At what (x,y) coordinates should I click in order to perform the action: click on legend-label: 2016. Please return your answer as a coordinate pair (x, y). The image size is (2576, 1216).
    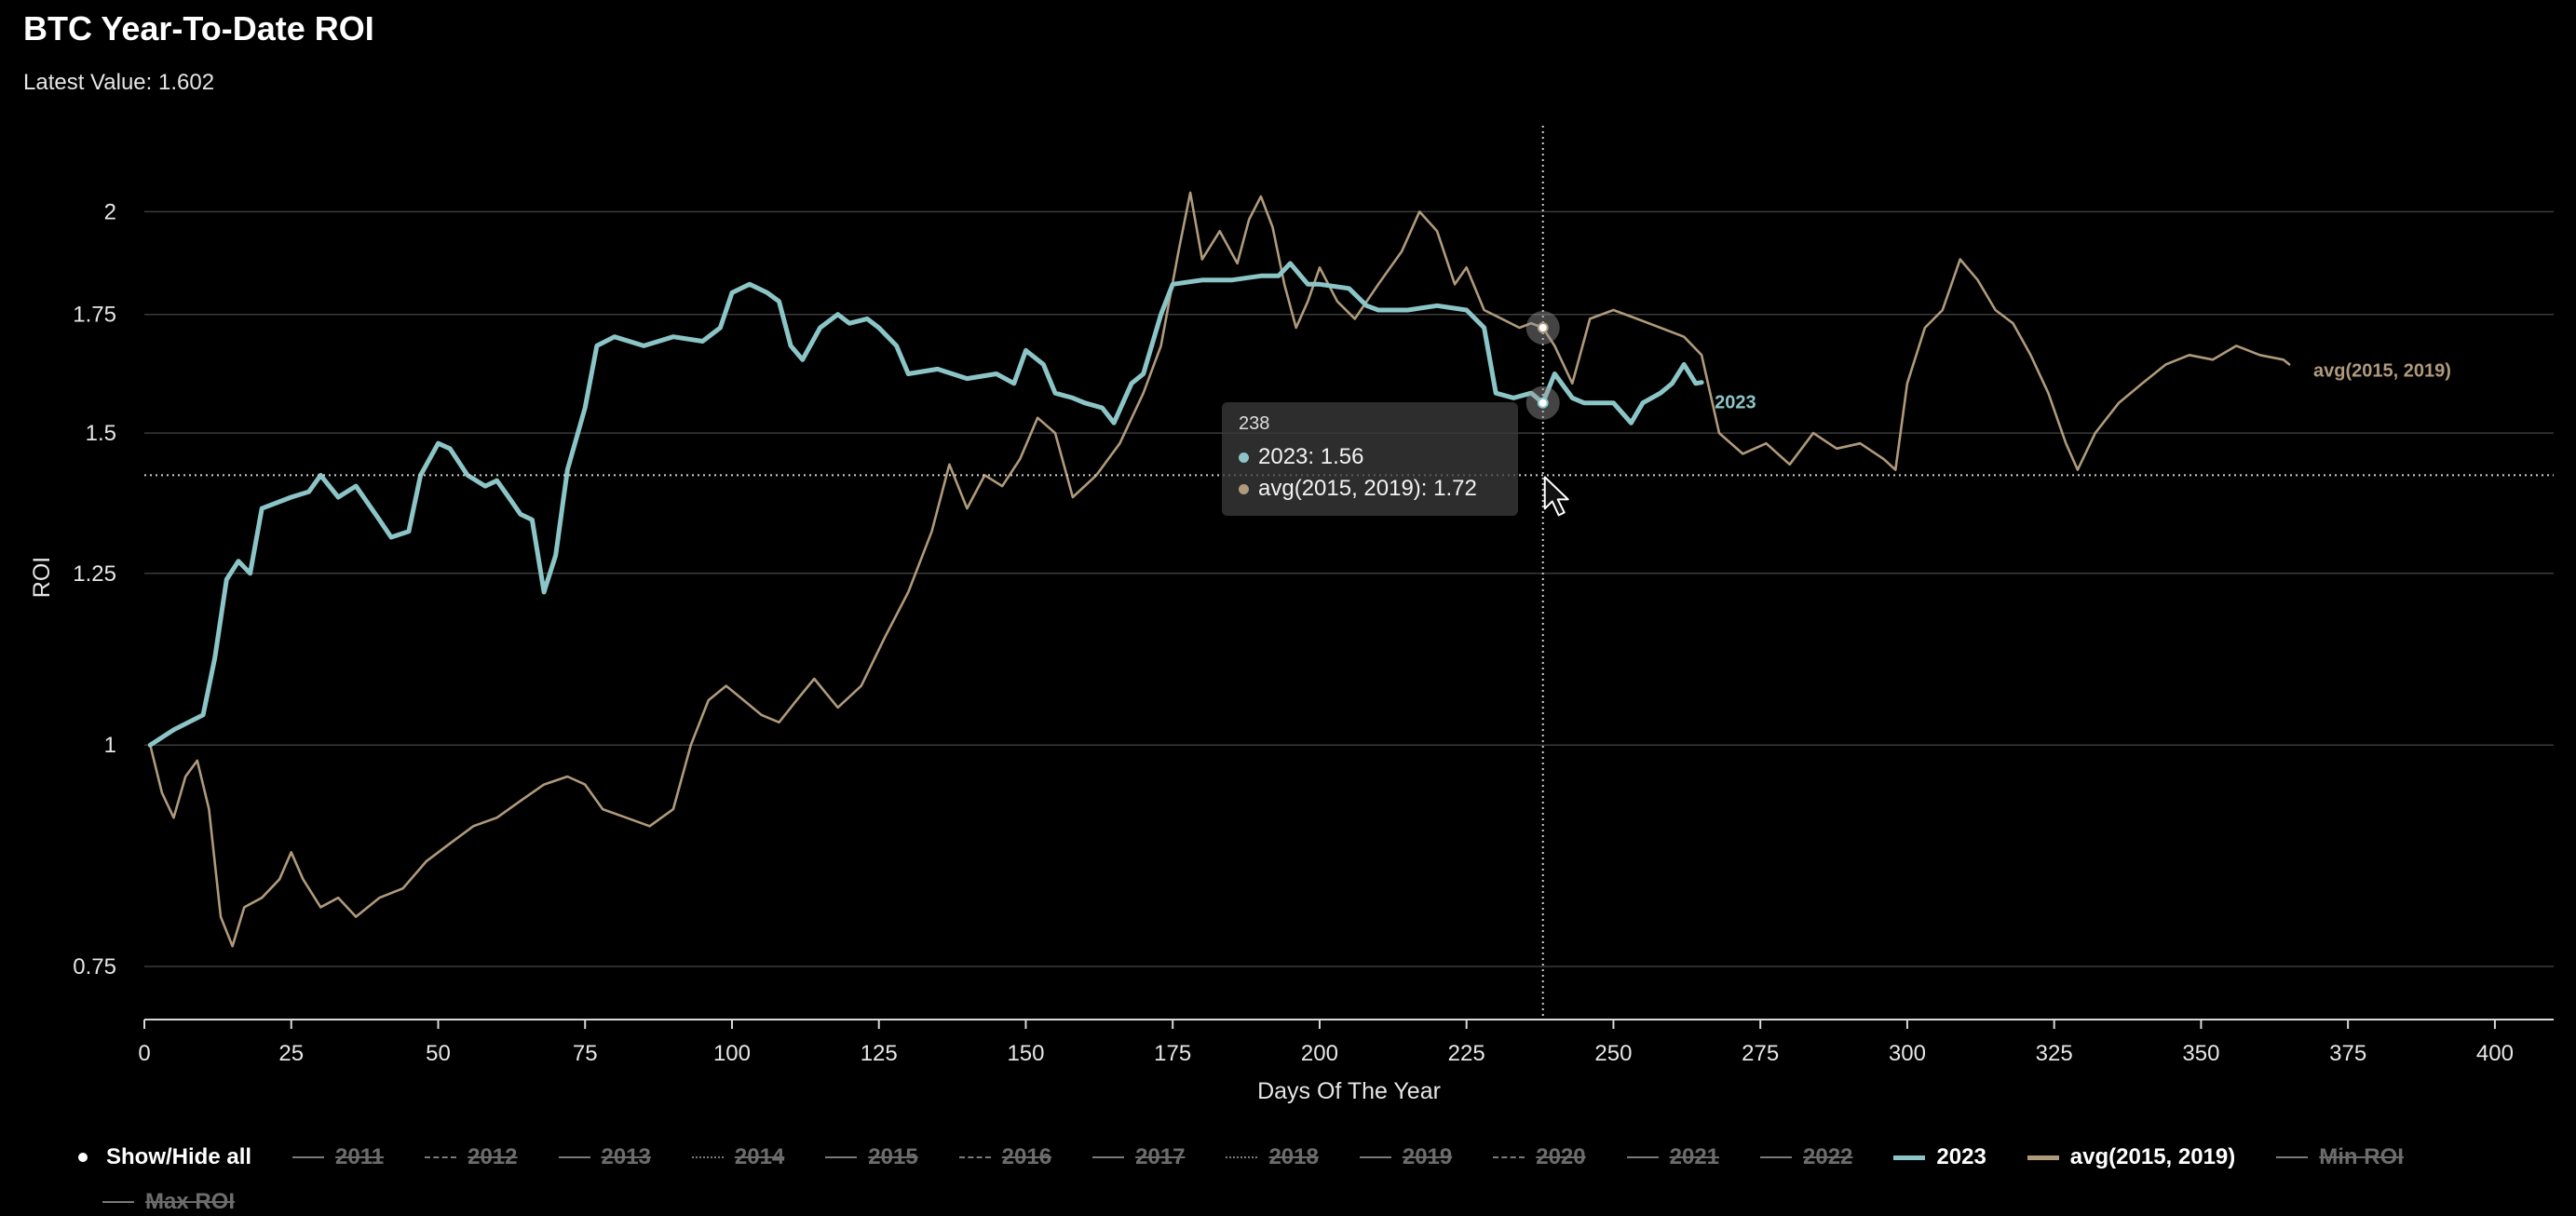
    Looking at the image, I should click on (1026, 1157).